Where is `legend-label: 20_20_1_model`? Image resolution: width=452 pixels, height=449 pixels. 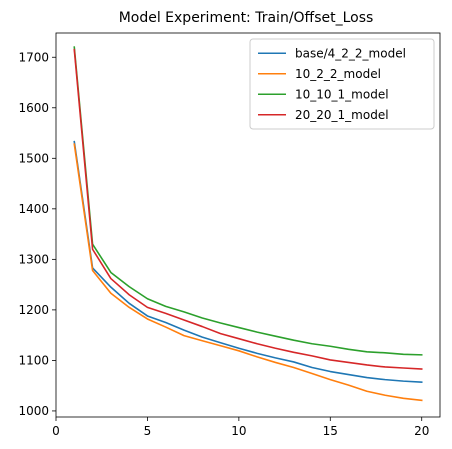
legend-label: 20_20_1_model is located at coordinates (342, 115).